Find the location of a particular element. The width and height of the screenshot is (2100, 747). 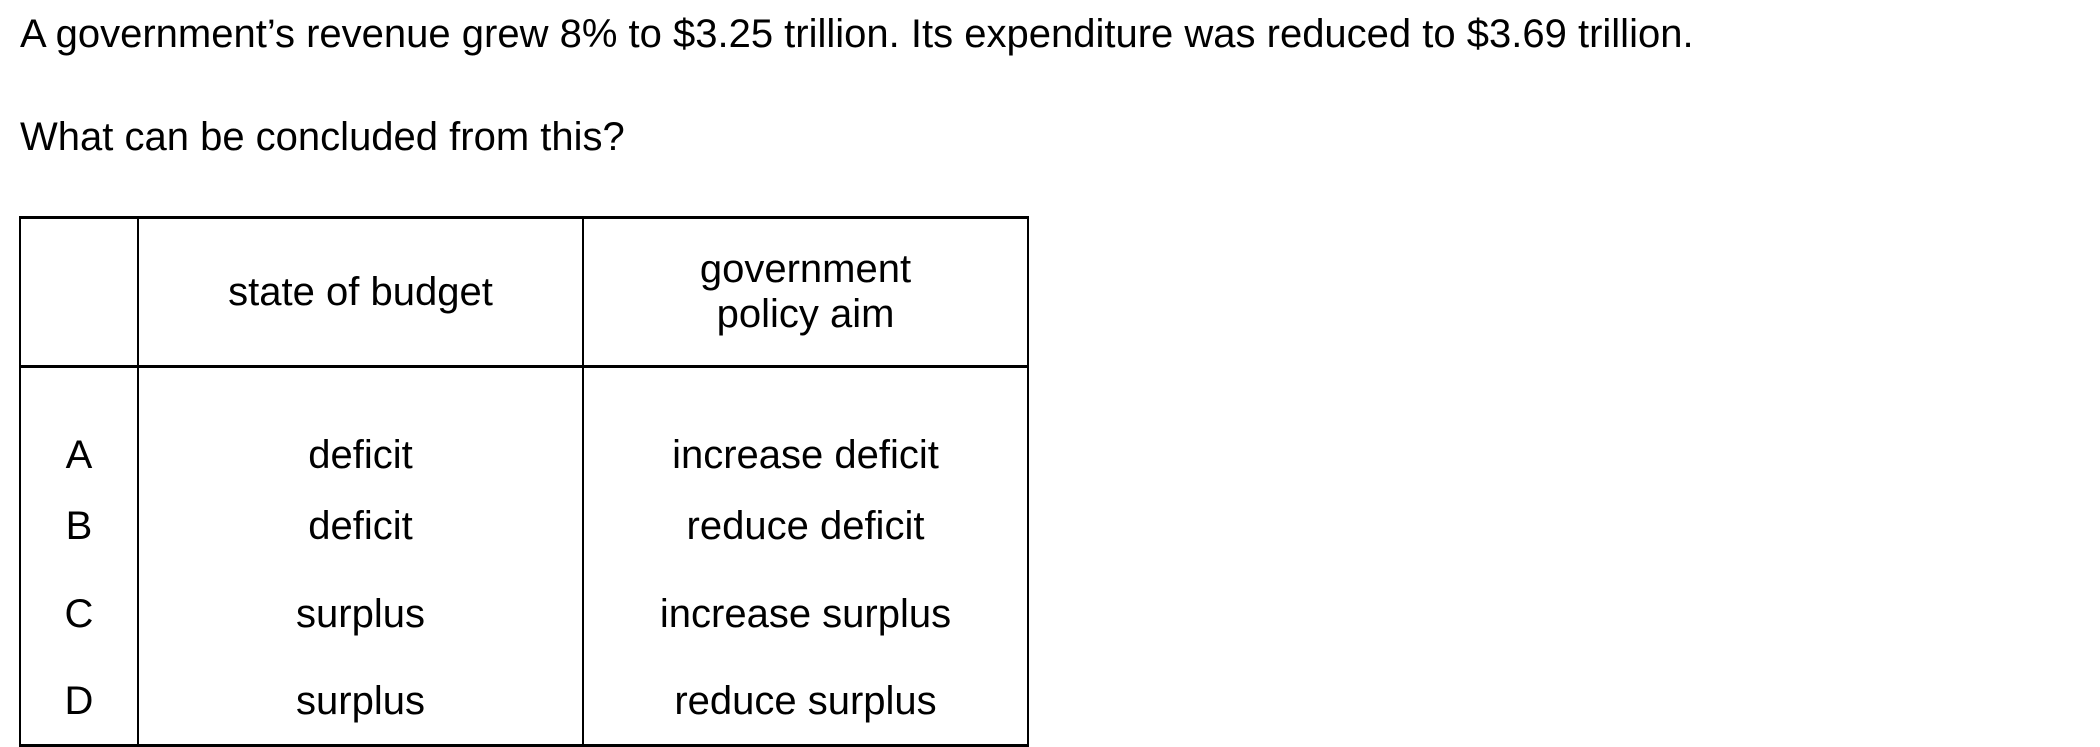

option-aim: reduce surplus is located at coordinates (805, 702).